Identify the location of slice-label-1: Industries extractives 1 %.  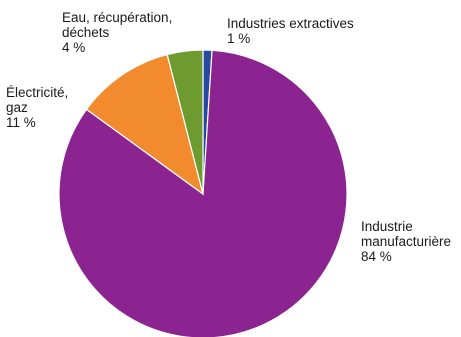
(290, 31).